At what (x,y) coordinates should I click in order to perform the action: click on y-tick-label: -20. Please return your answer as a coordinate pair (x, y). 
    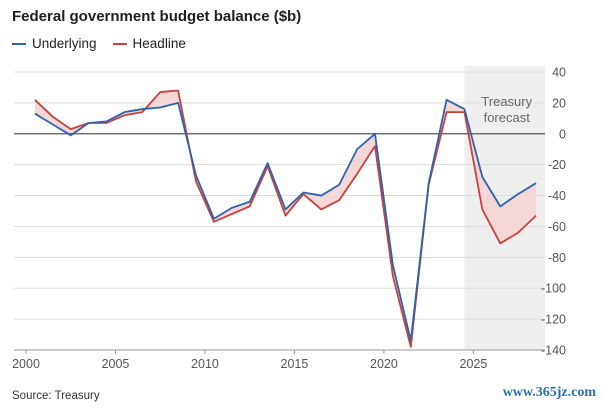
    Looking at the image, I should click on (557, 165).